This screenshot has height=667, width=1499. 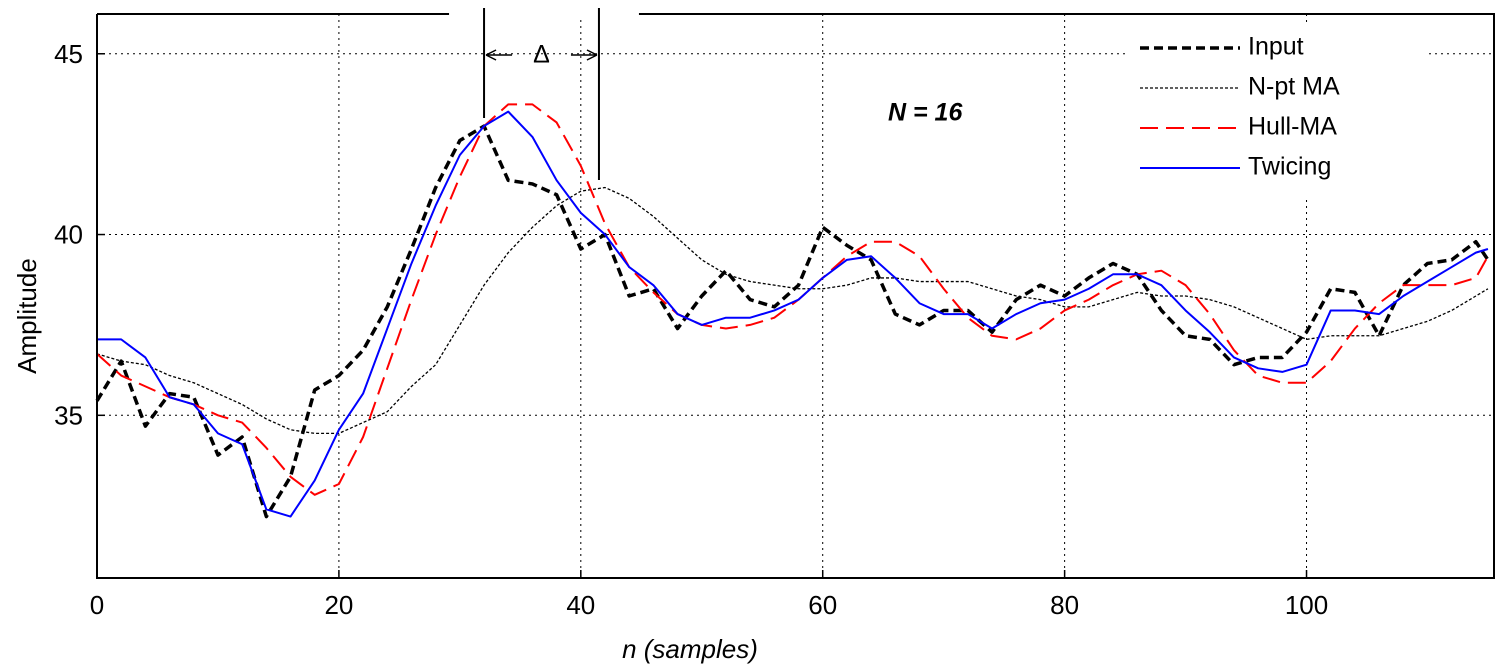 What do you see at coordinates (1276, 47) in the screenshot?
I see `legend-label: Input` at bounding box center [1276, 47].